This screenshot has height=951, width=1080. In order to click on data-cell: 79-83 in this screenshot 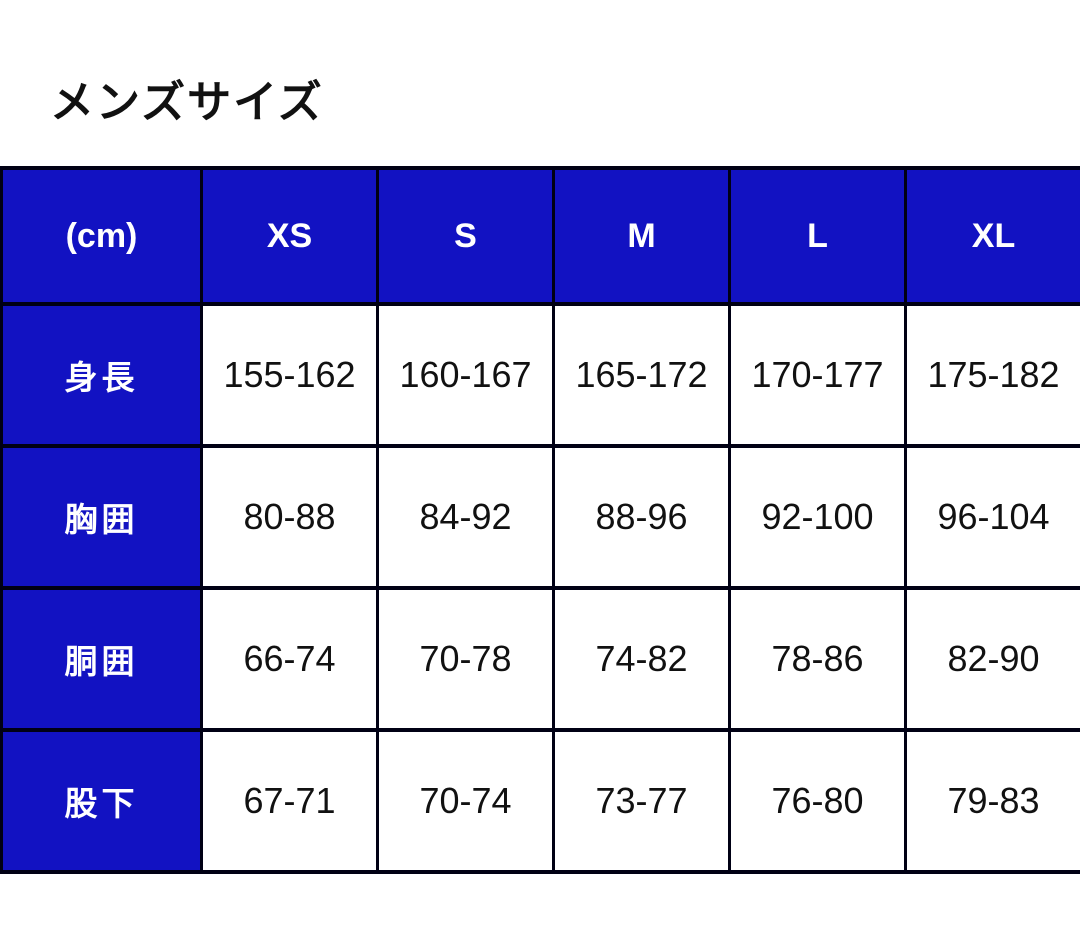, I will do `click(992, 801)`.